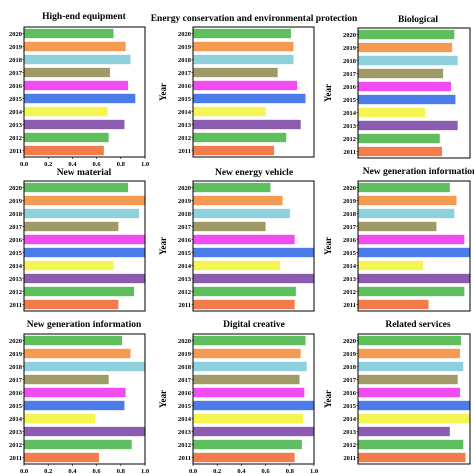 This screenshot has width=474, height=474. I want to click on x-tick-label: 0.4, so click(72, 471).